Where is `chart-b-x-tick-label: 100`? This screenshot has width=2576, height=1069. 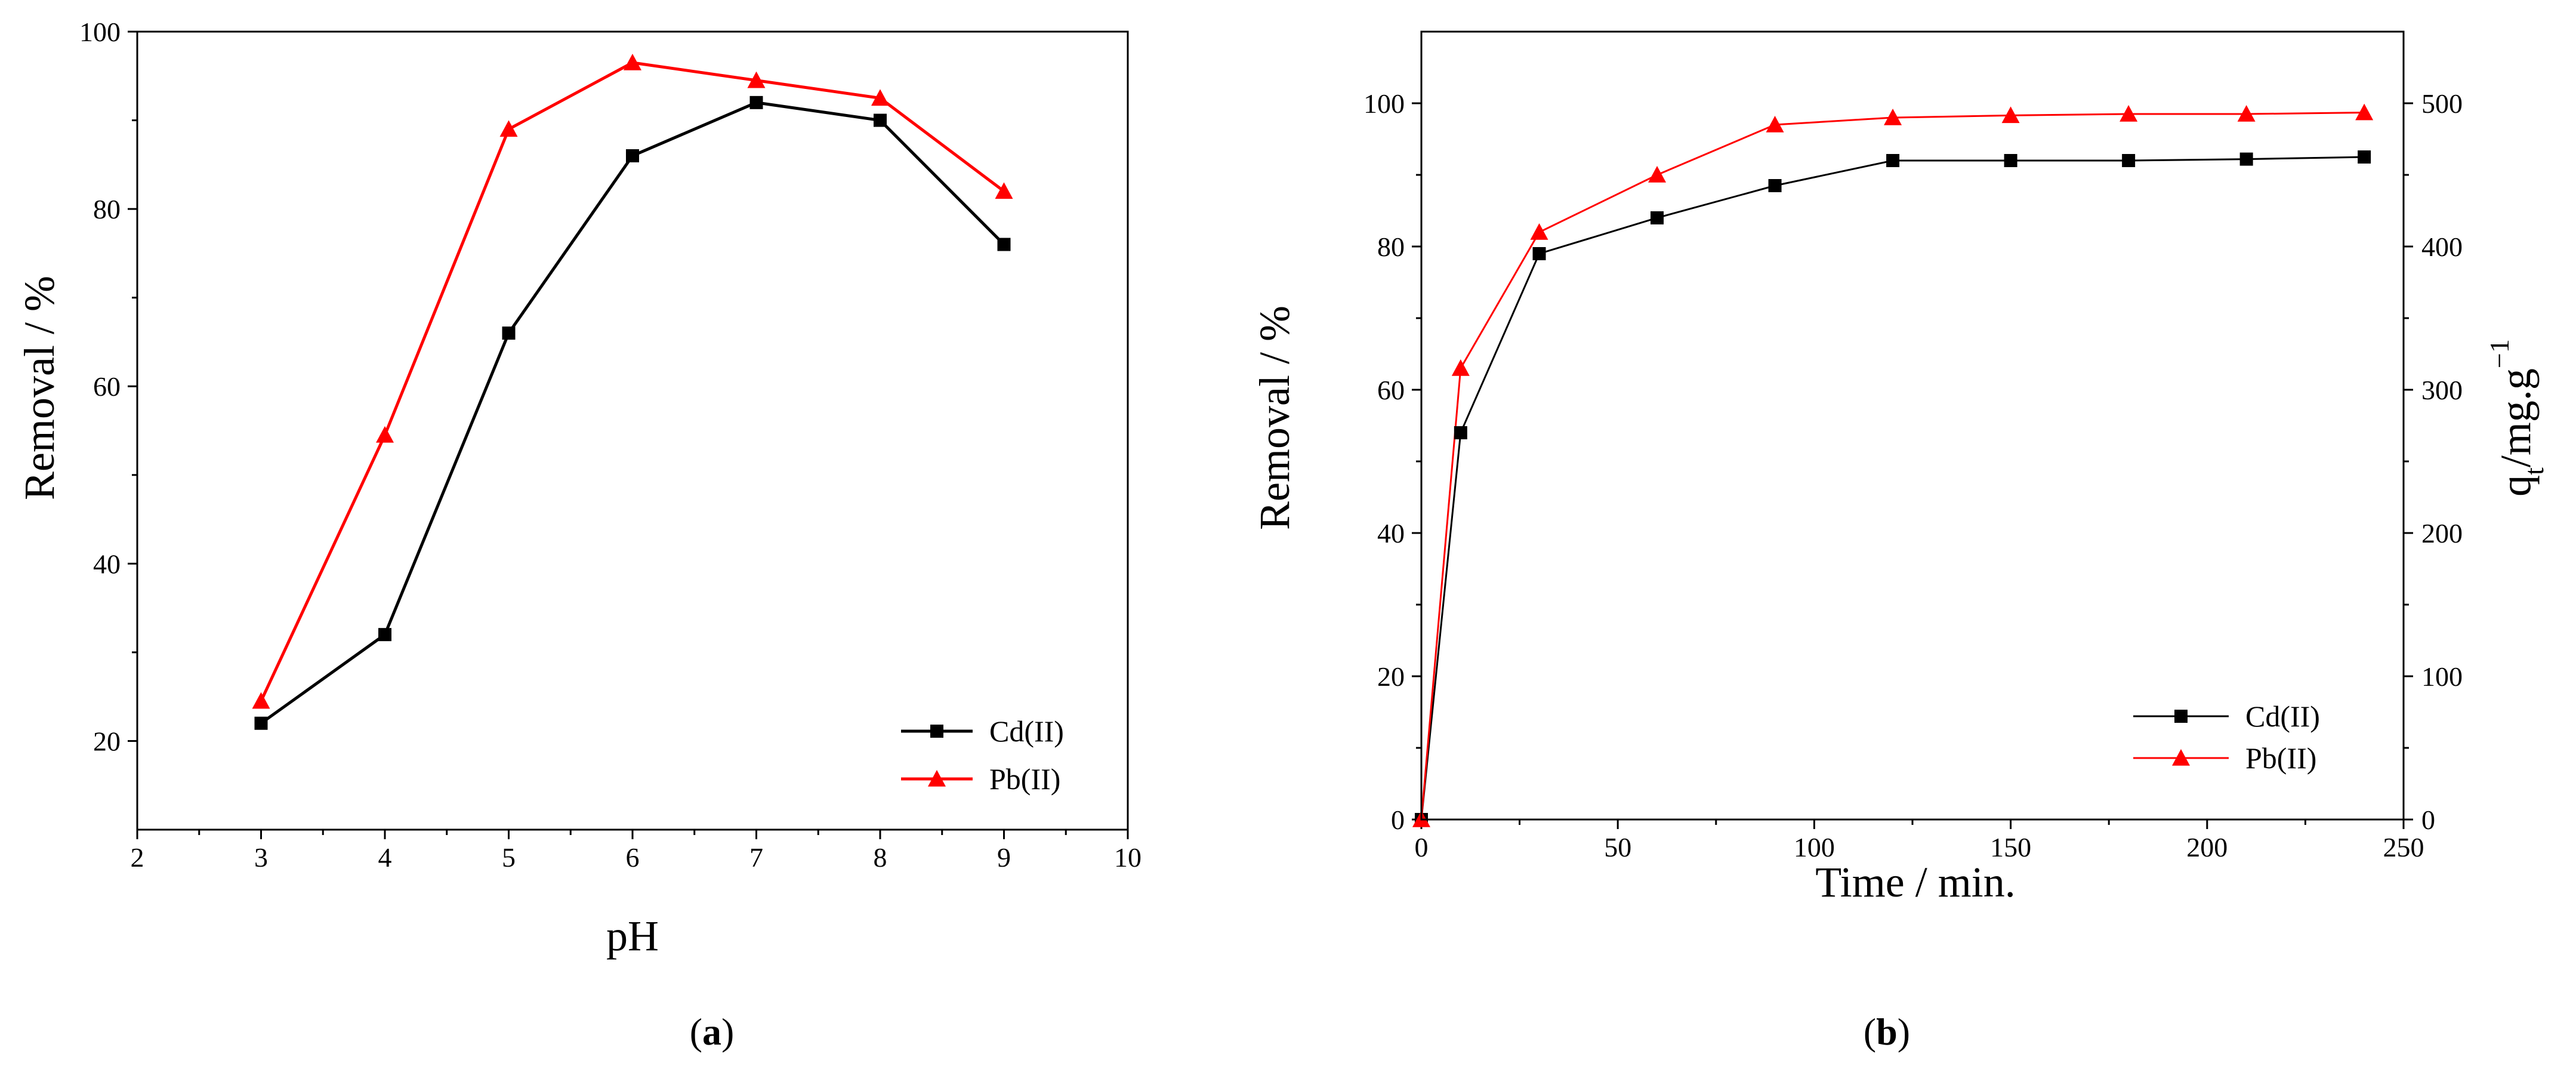 chart-b-x-tick-label: 100 is located at coordinates (1814, 847).